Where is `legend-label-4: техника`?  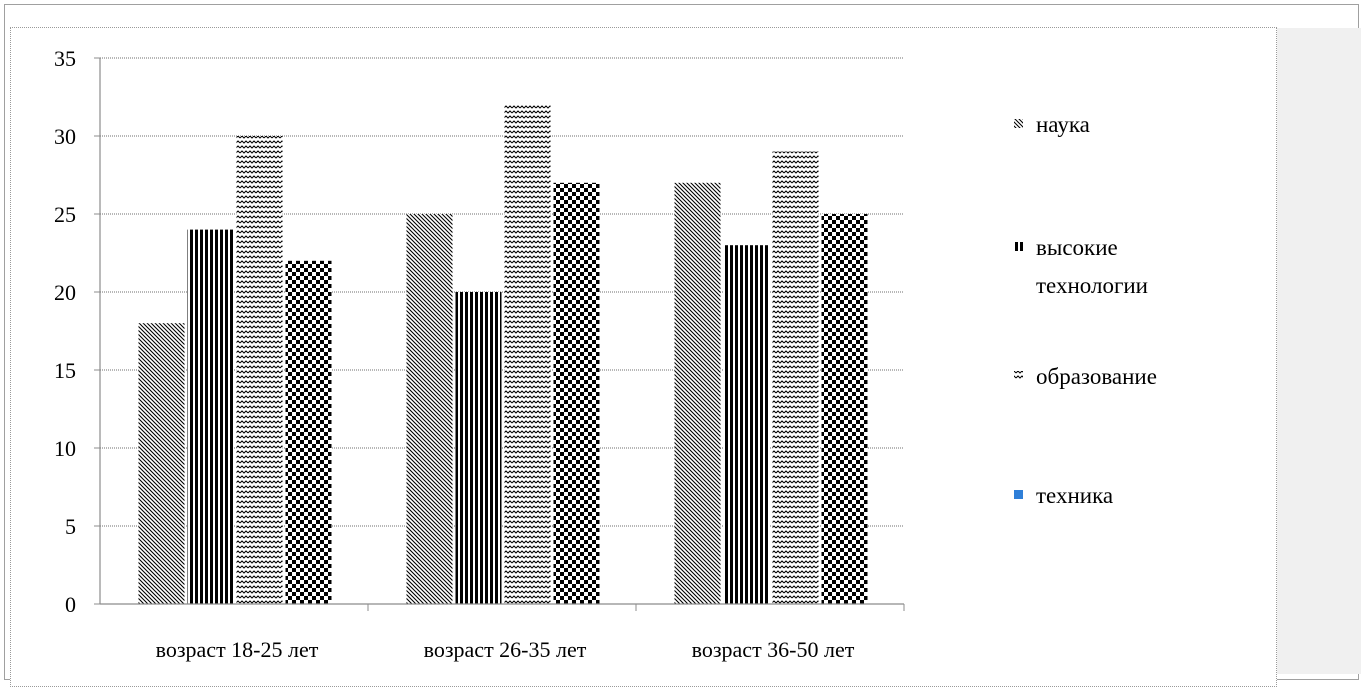 legend-label-4: техника is located at coordinates (1074, 495).